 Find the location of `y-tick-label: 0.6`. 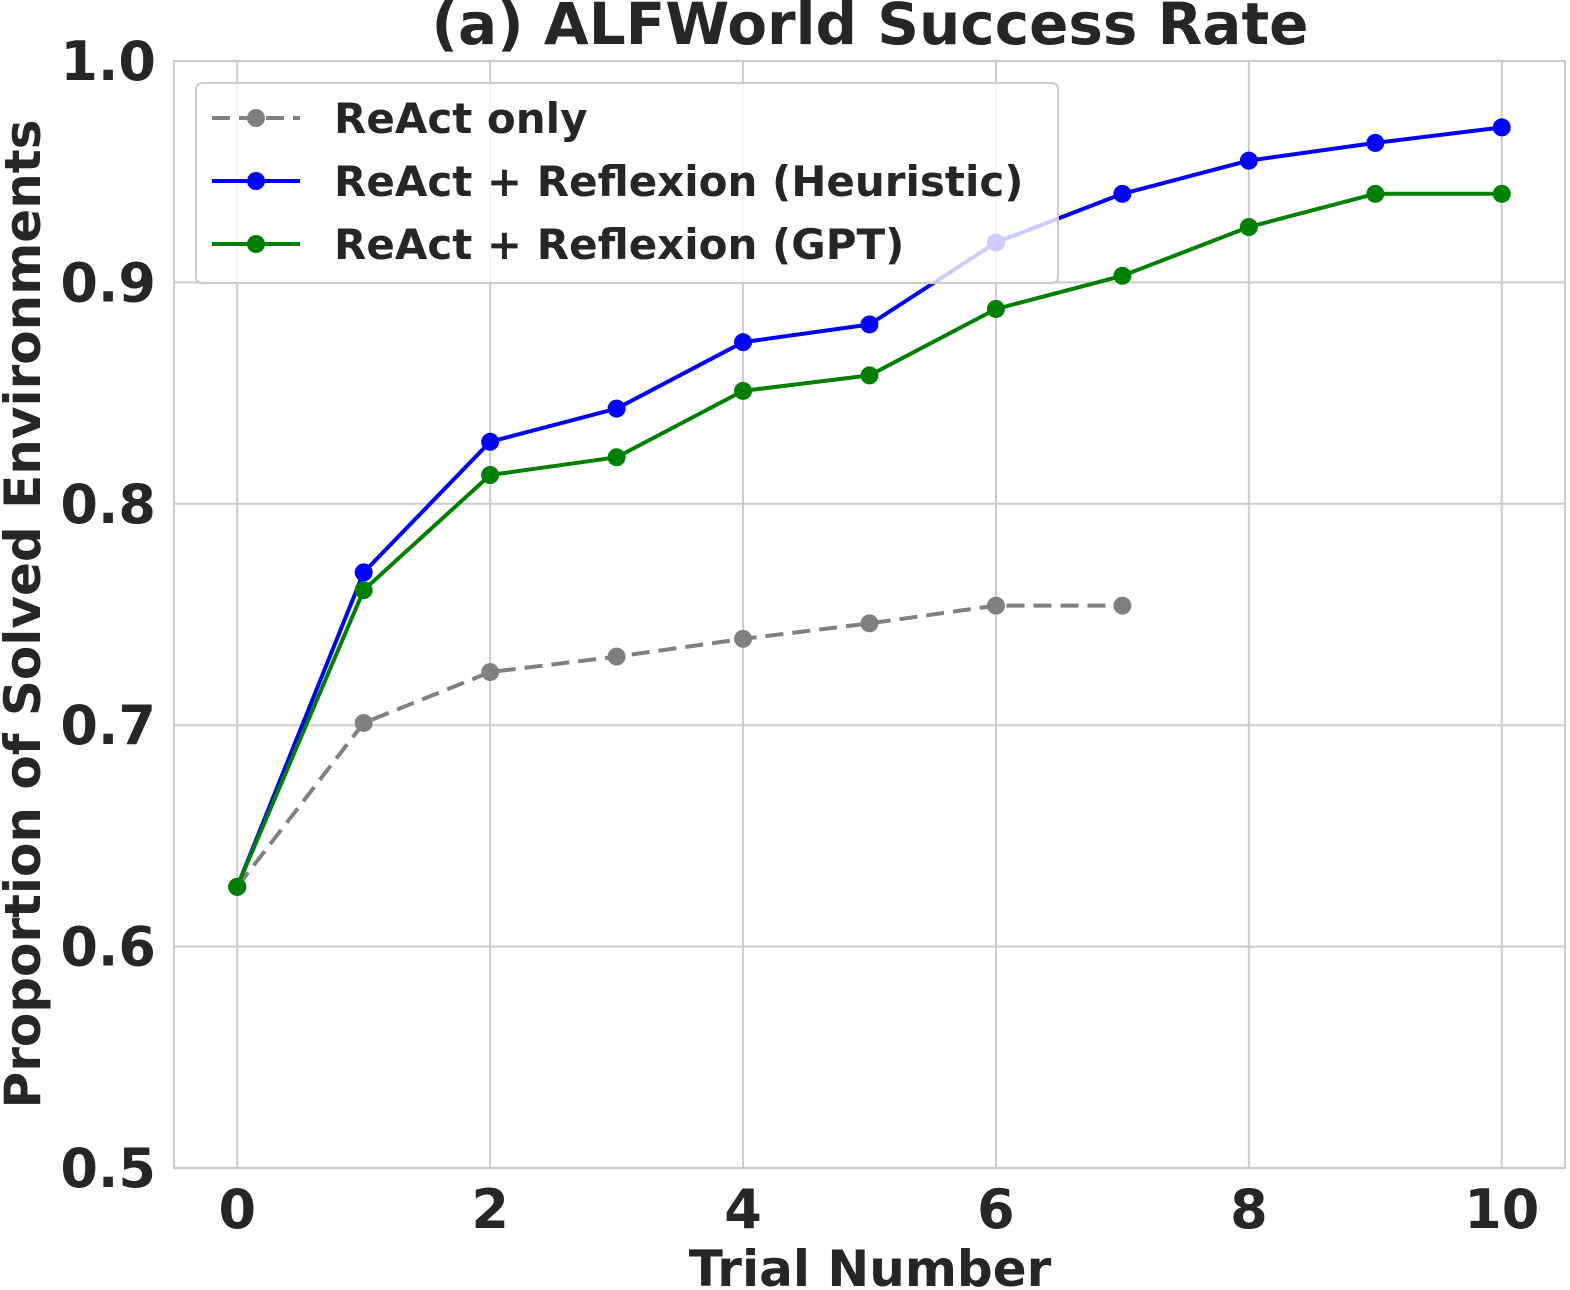

y-tick-label: 0.6 is located at coordinates (108, 947).